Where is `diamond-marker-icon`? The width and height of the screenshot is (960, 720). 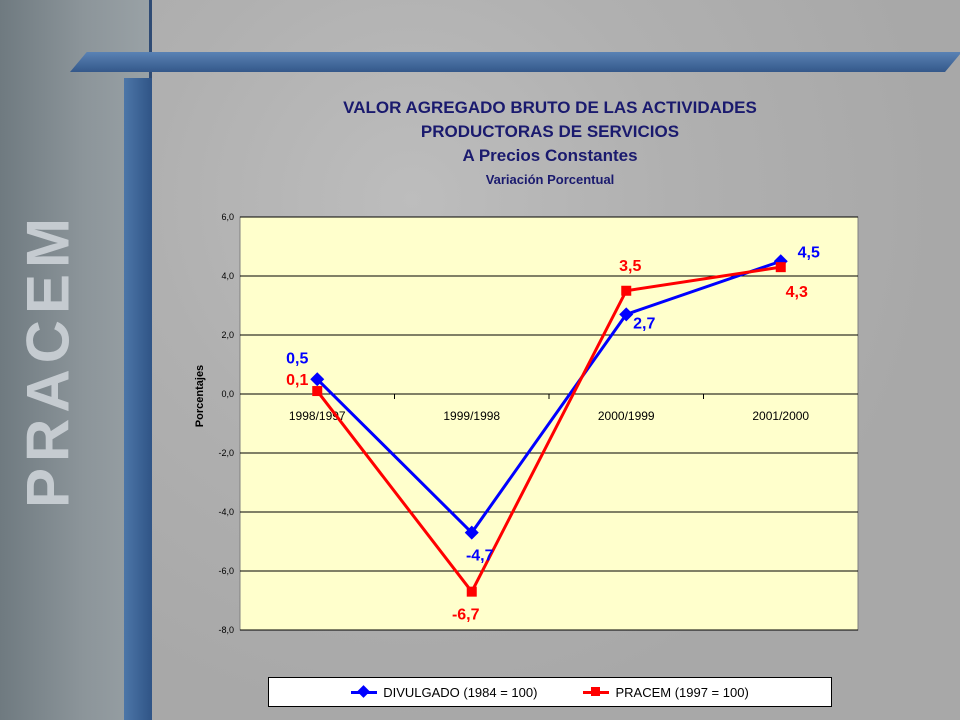 diamond-marker-icon is located at coordinates (364, 691).